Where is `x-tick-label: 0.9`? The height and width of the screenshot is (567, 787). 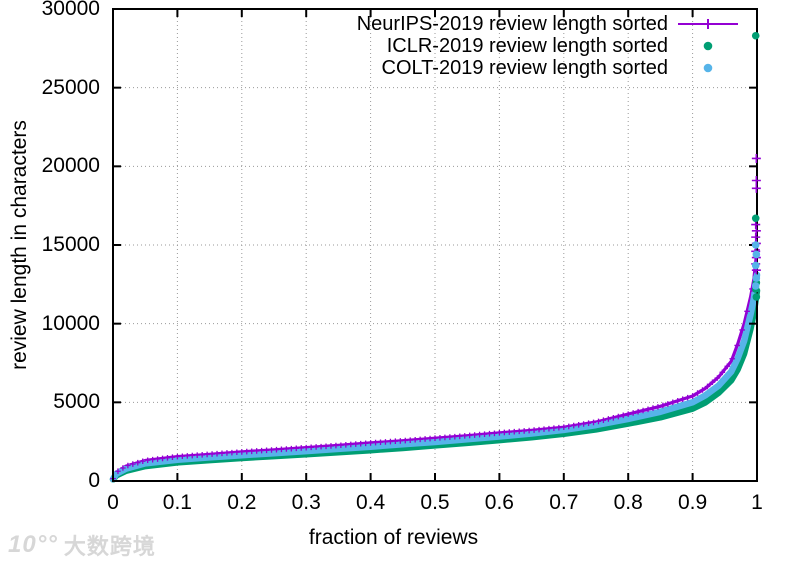 x-tick-label: 0.9 is located at coordinates (692, 502).